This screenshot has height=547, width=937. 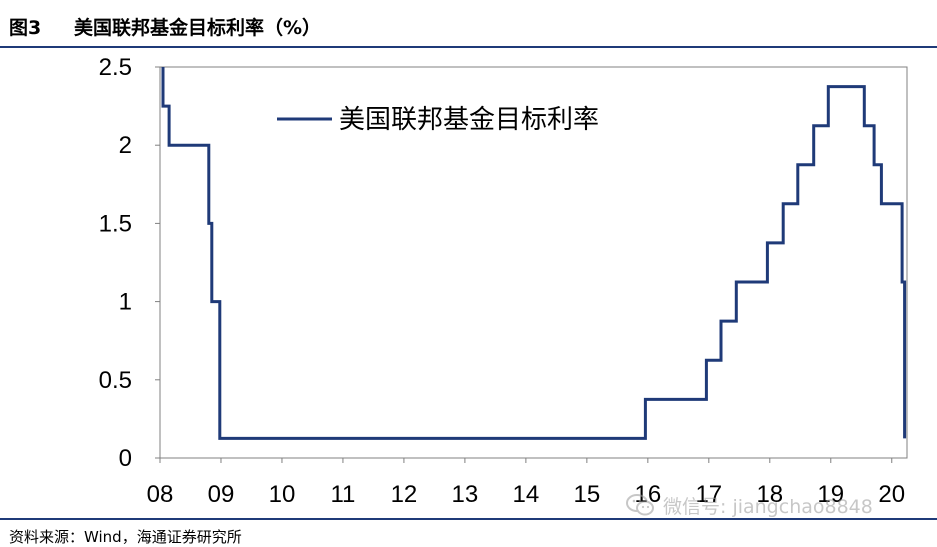 What do you see at coordinates (115, 223) in the screenshot?
I see `y-tick-label: 1.5` at bounding box center [115, 223].